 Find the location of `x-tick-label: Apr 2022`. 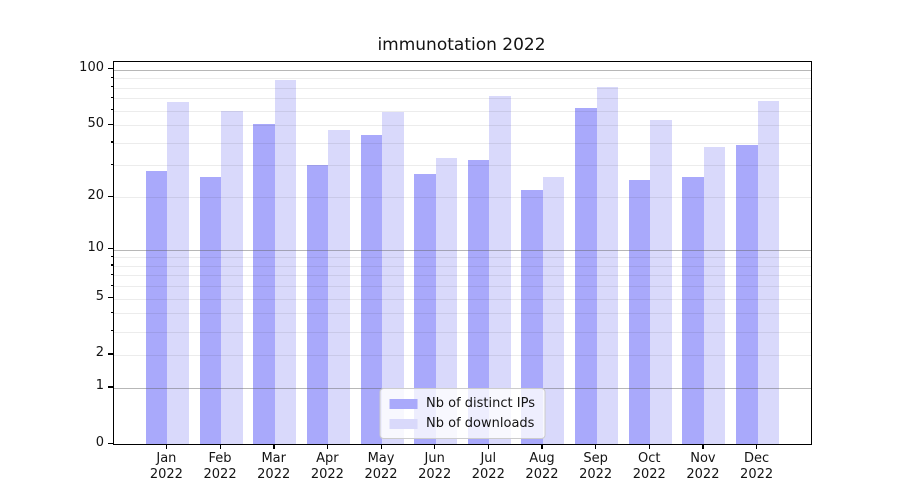

x-tick-label: Apr 2022 is located at coordinates (327, 467).